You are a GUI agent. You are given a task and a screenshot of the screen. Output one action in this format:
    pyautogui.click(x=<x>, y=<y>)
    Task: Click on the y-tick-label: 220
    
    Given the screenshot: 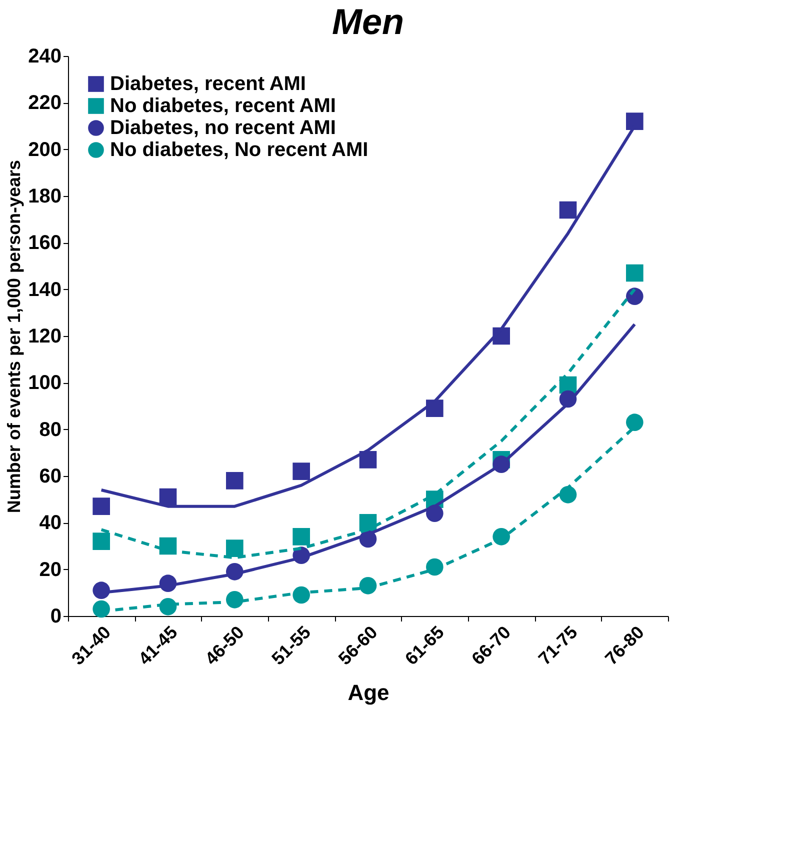 What is the action you would take?
    pyautogui.click(x=45, y=103)
    